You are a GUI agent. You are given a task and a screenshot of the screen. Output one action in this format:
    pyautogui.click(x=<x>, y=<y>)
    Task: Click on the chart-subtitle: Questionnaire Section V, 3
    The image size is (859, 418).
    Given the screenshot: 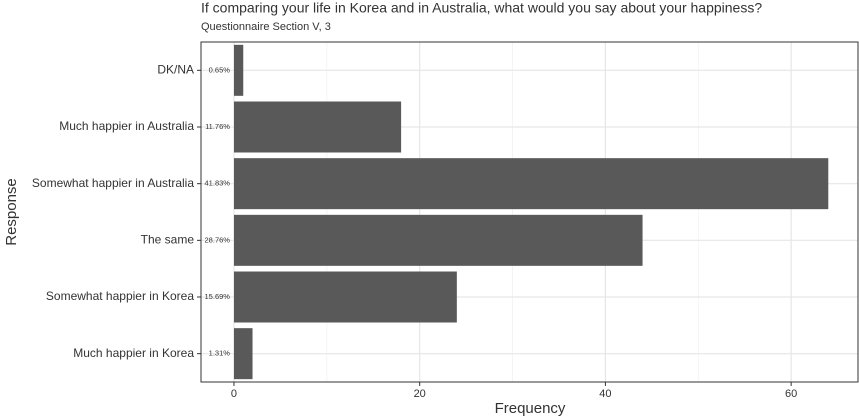 What is the action you would take?
    pyautogui.click(x=266, y=27)
    